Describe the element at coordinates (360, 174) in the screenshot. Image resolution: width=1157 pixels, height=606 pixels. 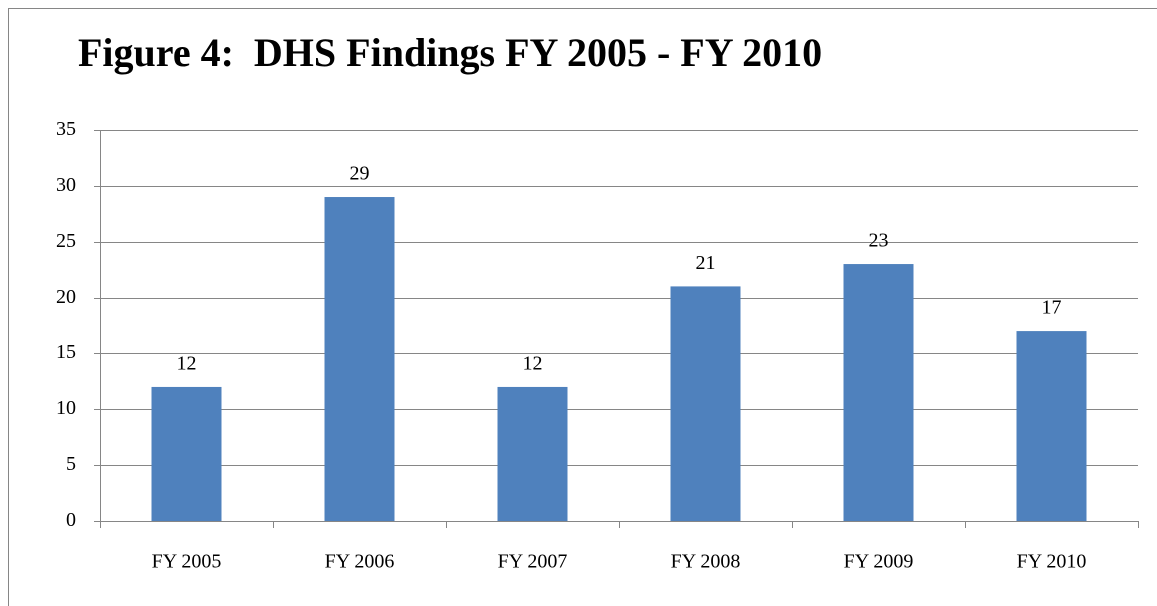
I see `data-label: 29` at that location.